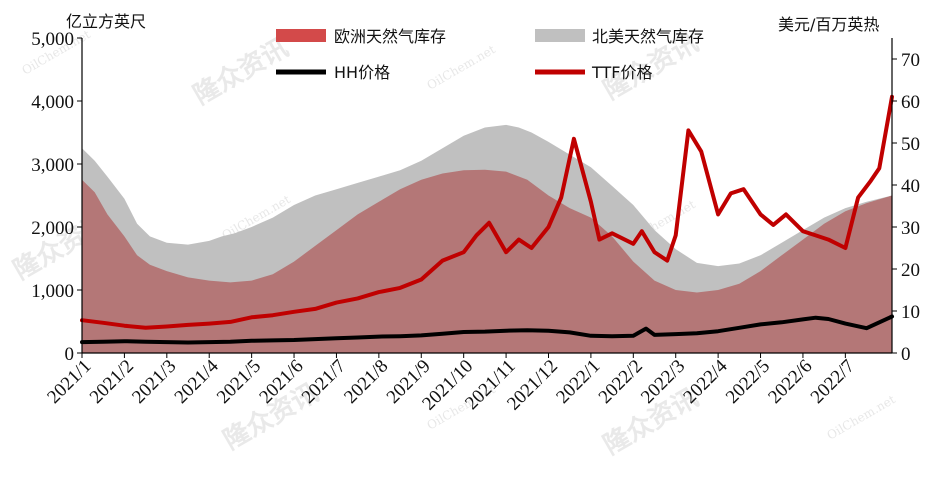 The width and height of the screenshot is (940, 478). I want to click on right-tick-label: 30, so click(910, 228).